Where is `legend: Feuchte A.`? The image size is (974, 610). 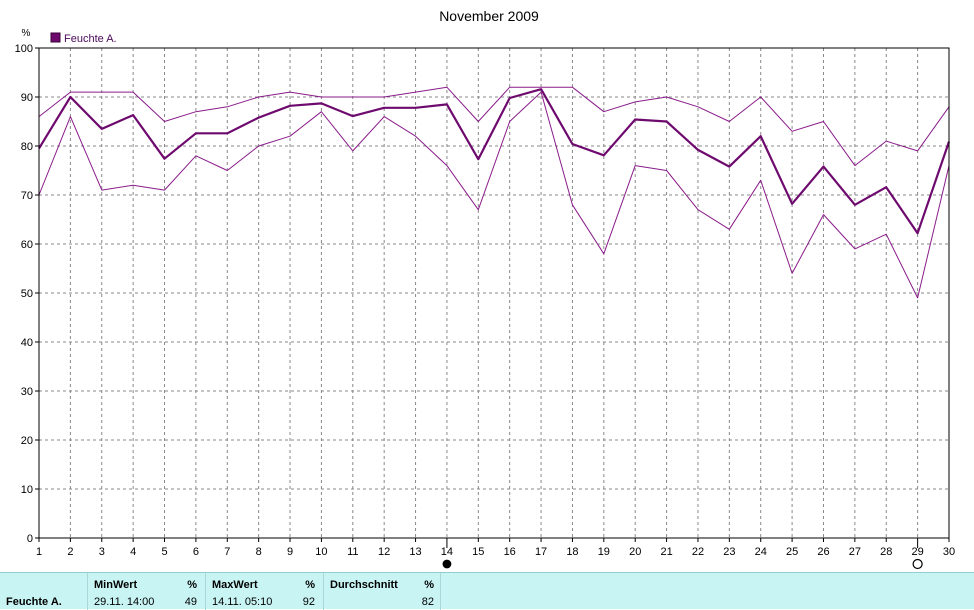 legend: Feuchte A. is located at coordinates (83, 38).